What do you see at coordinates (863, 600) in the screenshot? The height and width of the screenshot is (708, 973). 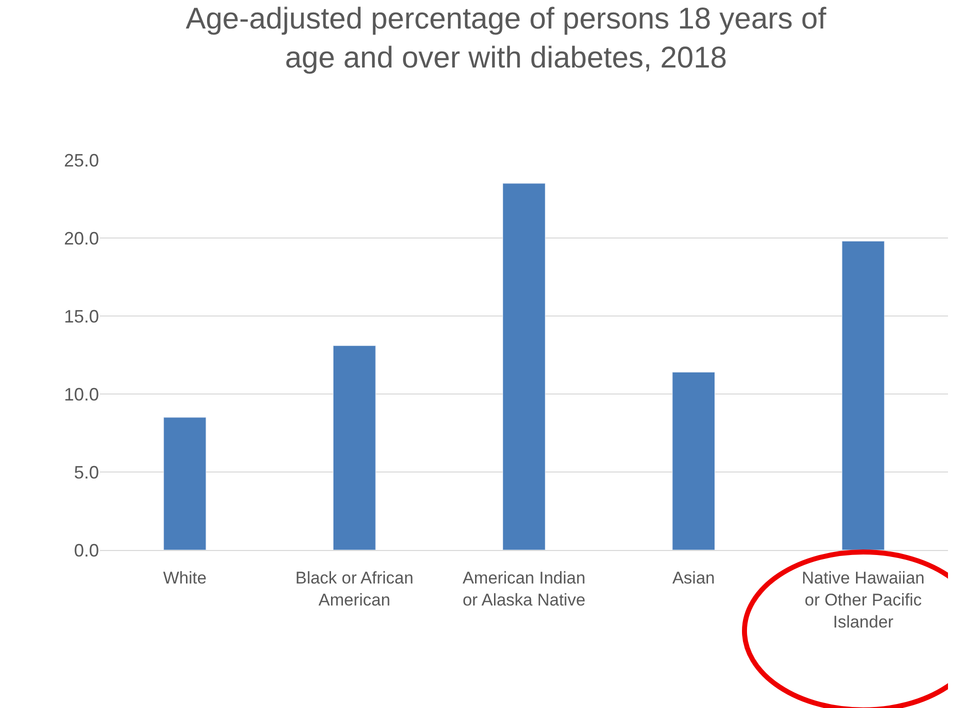 I see `x-tick-label: Native Hawaiian or Other Pacific Islander` at bounding box center [863, 600].